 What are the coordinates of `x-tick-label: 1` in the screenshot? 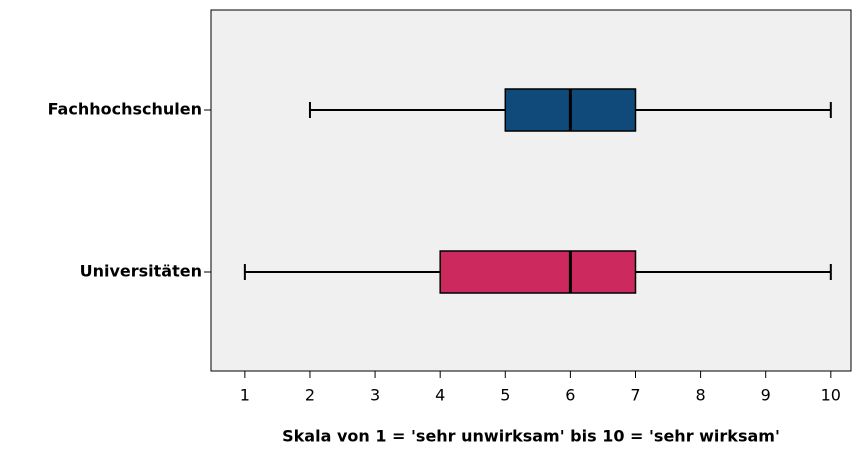 It's located at (245, 395).